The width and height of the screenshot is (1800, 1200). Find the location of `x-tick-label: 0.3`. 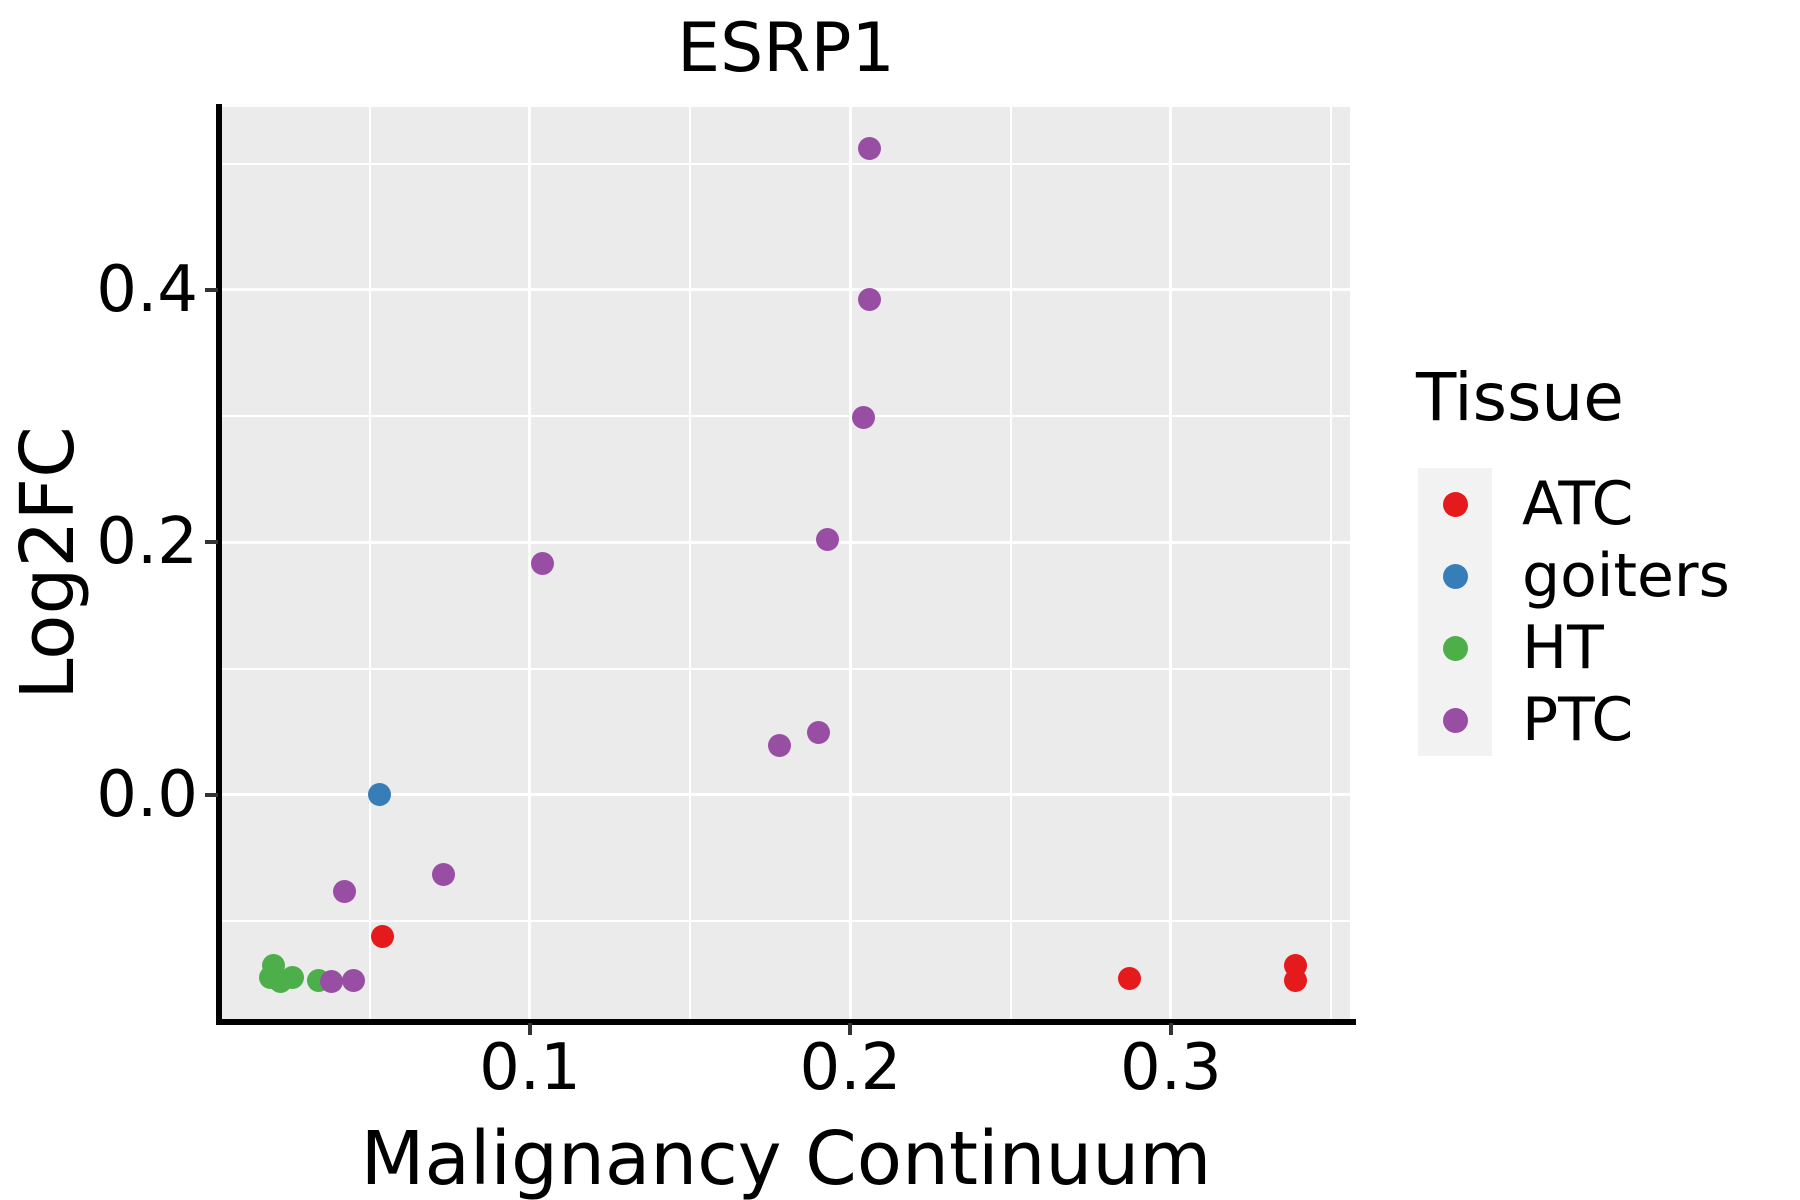

x-tick-label: 0.3 is located at coordinates (1170, 1068).